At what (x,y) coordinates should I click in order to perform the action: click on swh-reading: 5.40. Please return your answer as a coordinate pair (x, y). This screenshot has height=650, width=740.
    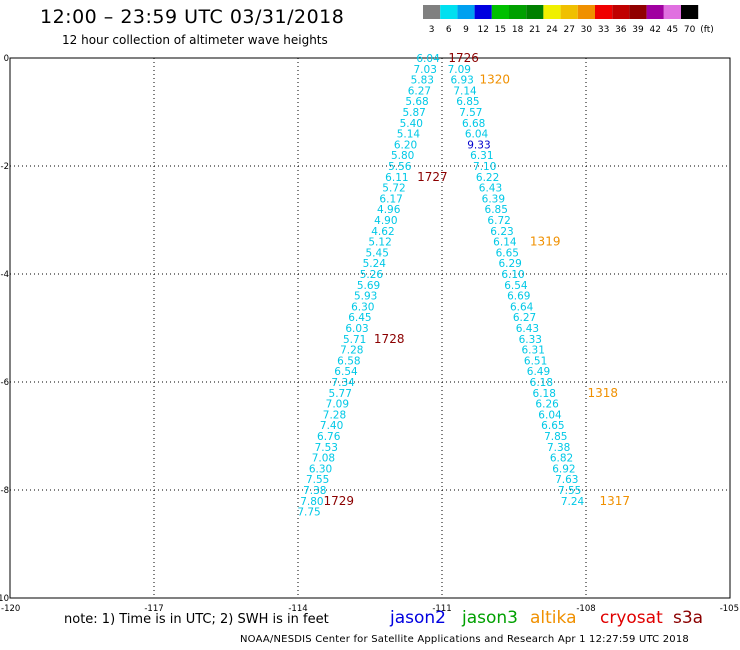
    Looking at the image, I should click on (411, 124).